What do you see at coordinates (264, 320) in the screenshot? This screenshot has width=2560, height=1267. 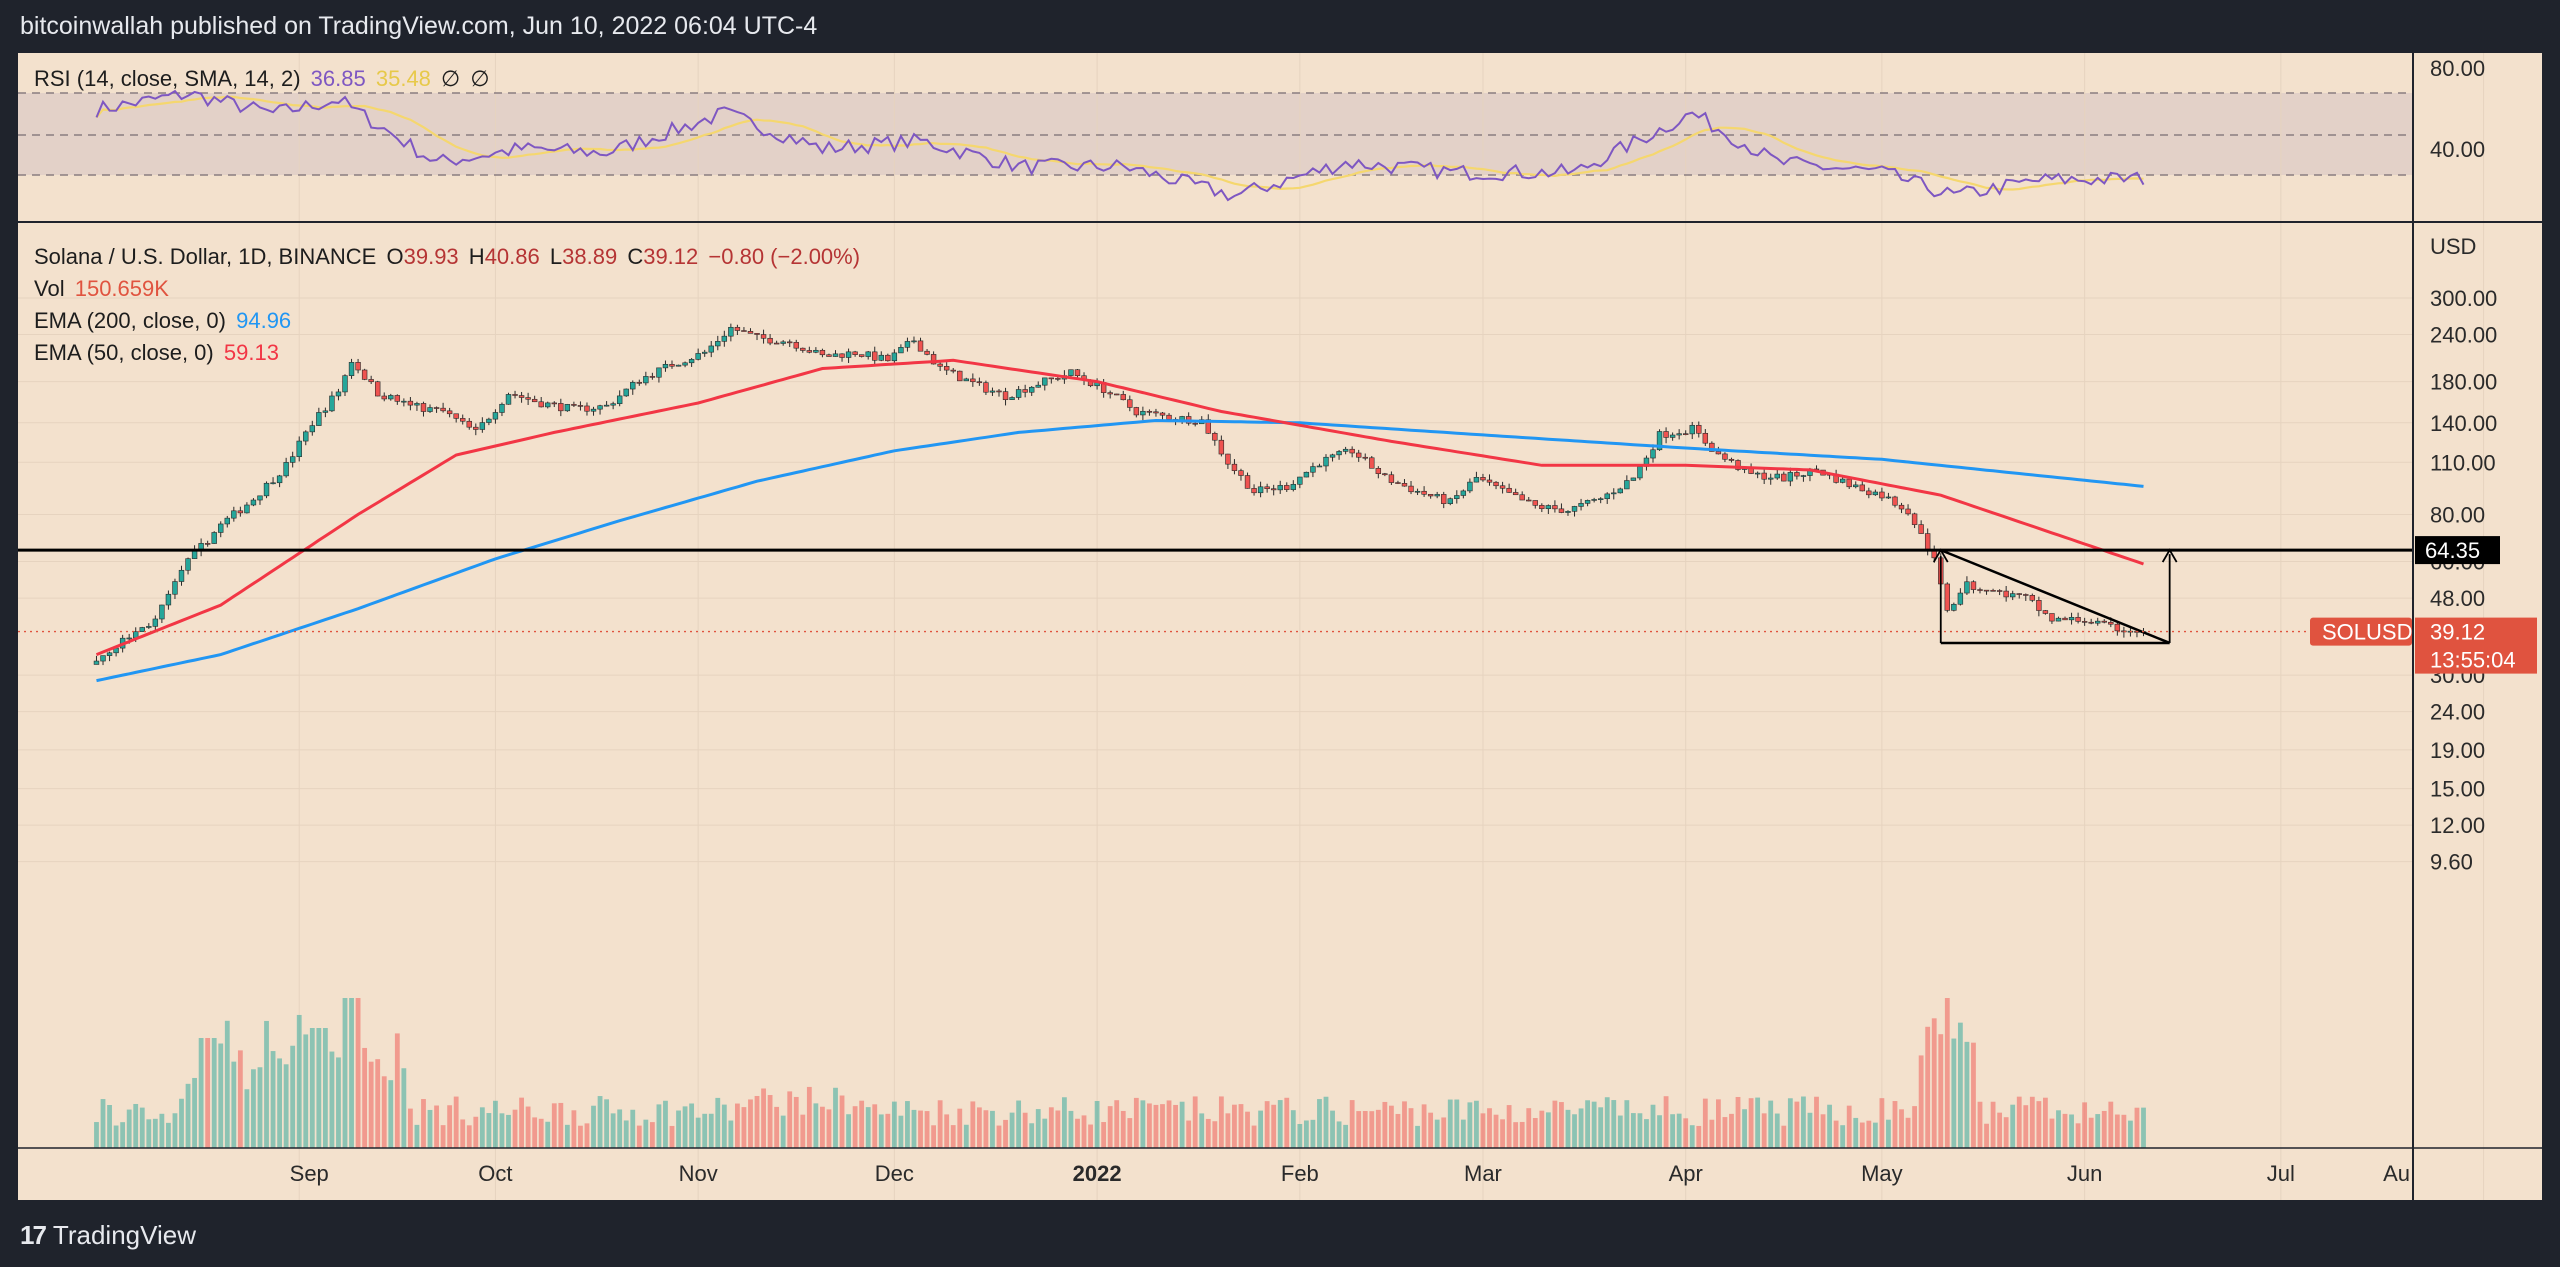 I see `ema200-value: 94.96` at bounding box center [264, 320].